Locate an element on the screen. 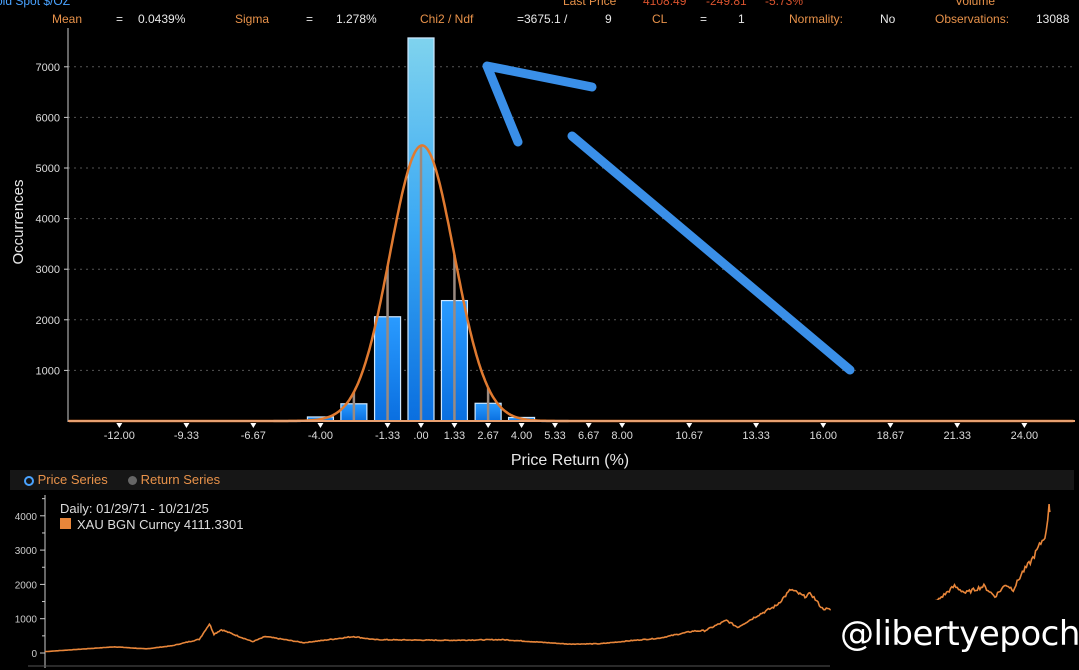  mean-label: Mean is located at coordinates (67, 19).